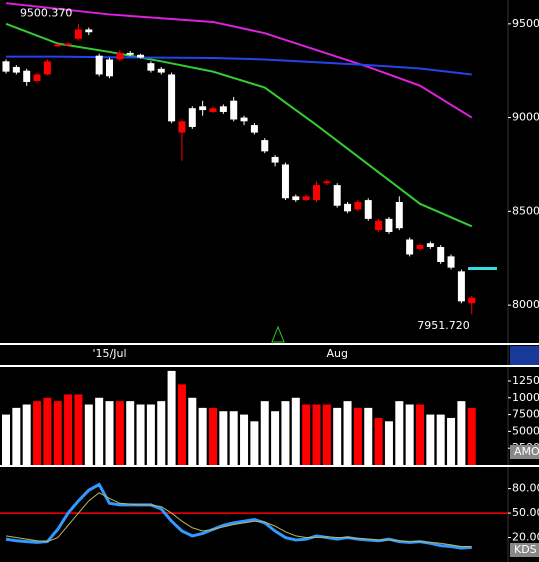 The width and height of the screenshot is (539, 562). I want to click on y-tick-label: 8500, so click(525, 210).